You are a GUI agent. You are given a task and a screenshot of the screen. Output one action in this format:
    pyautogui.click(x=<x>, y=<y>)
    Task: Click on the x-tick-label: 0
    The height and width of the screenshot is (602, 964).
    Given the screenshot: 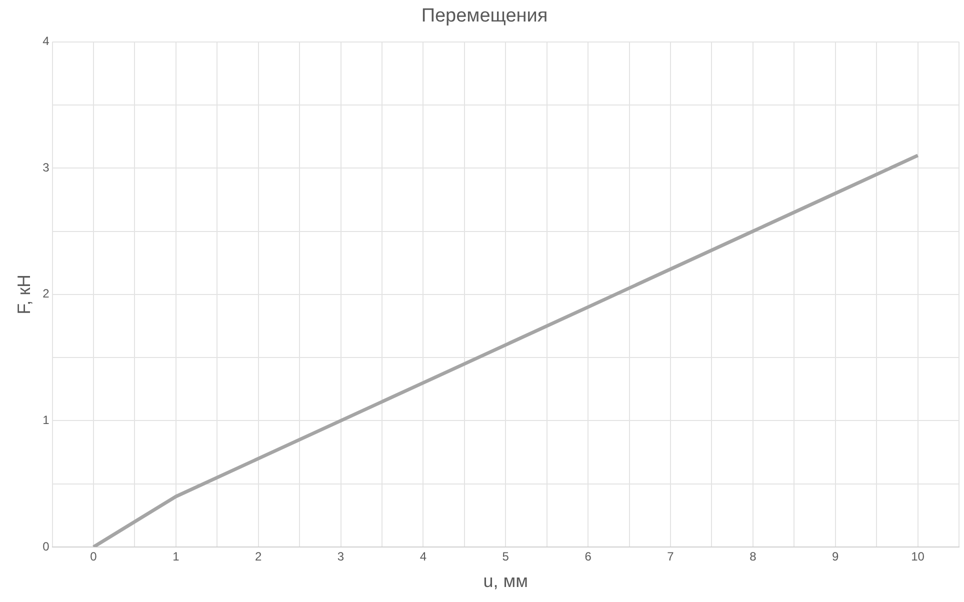 What is the action you would take?
    pyautogui.click(x=94, y=557)
    